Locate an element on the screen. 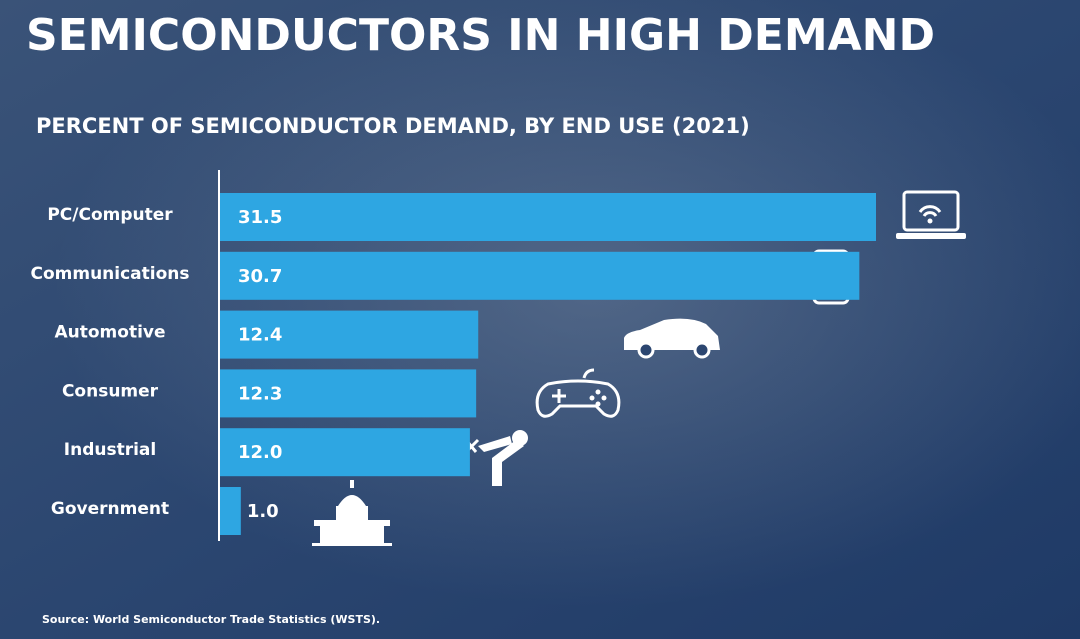  category-label: Communications is located at coordinates (109, 274).